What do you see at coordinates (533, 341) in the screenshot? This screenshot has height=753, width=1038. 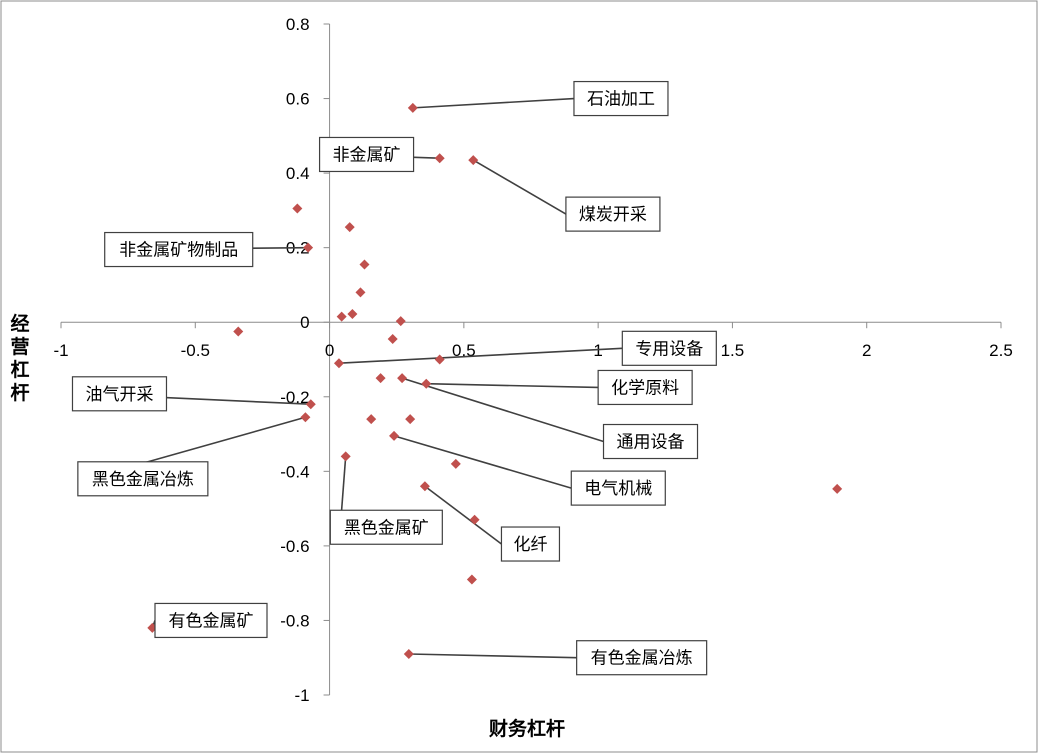 I see `x-axis-ticks: -1 -0.5 0 0.5 1 1.5 2 2.5` at bounding box center [533, 341].